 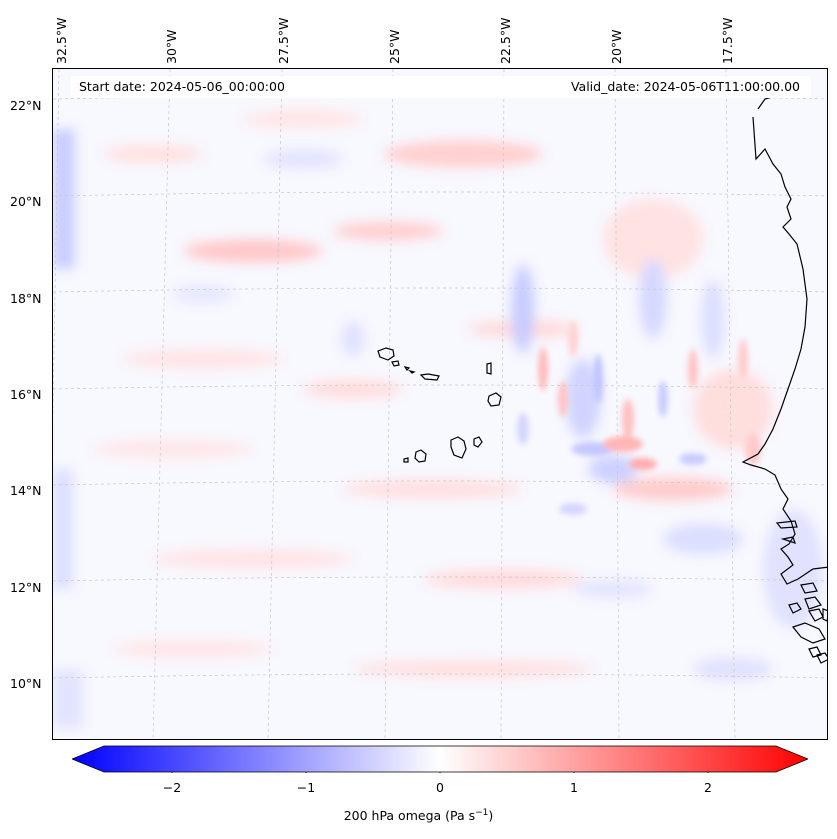 I want to click on lat-label-14n: 14°N, so click(x=26, y=490).